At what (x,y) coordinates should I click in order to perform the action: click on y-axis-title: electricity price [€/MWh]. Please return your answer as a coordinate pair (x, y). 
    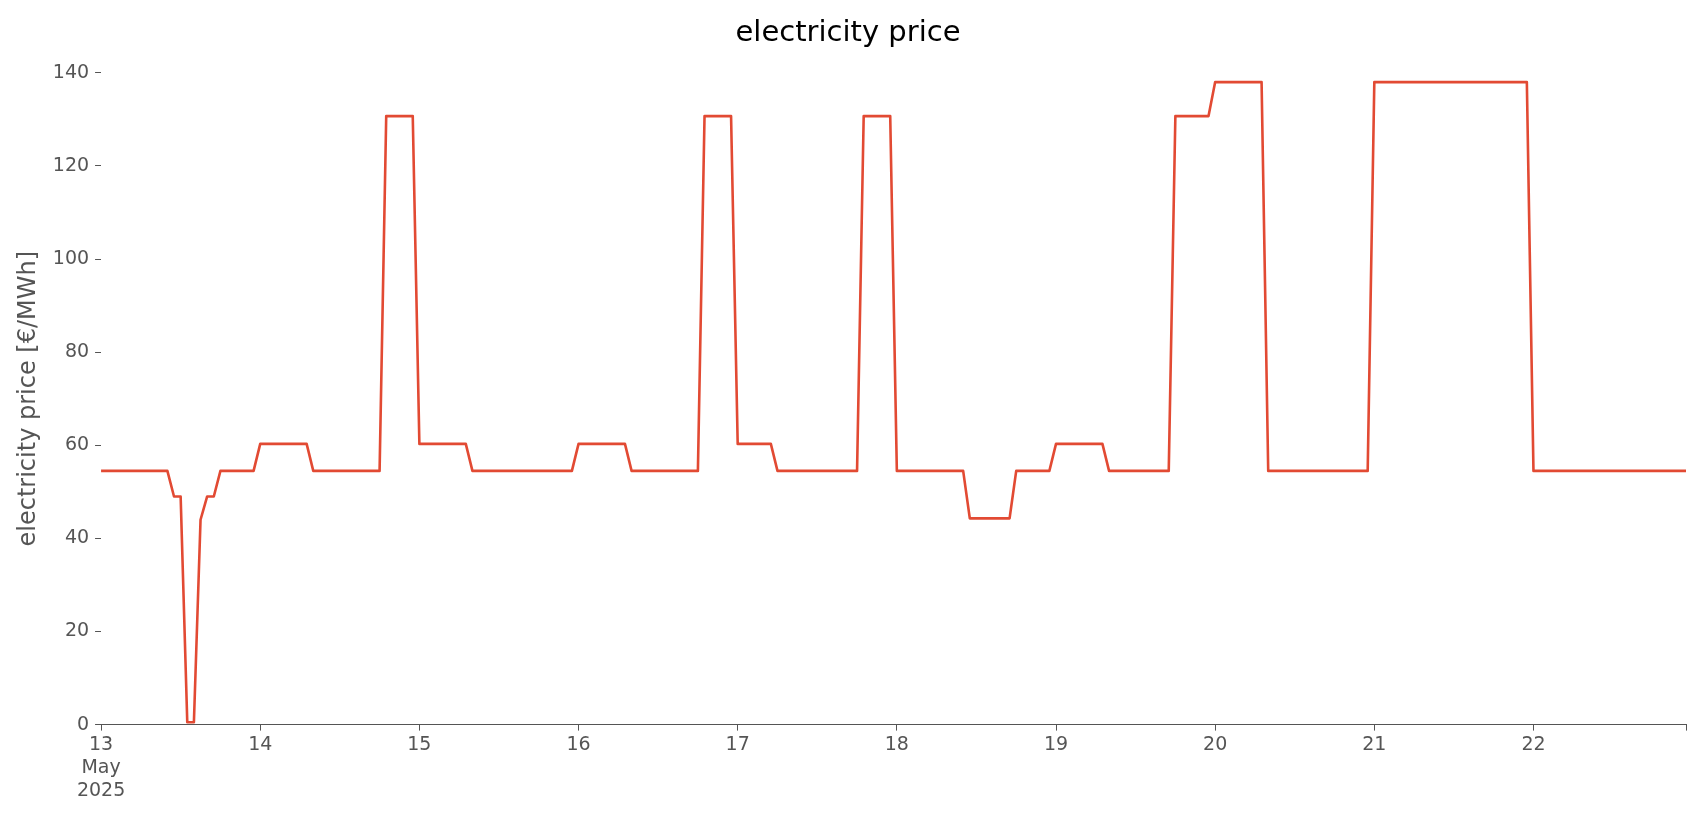
    Looking at the image, I should click on (26, 398).